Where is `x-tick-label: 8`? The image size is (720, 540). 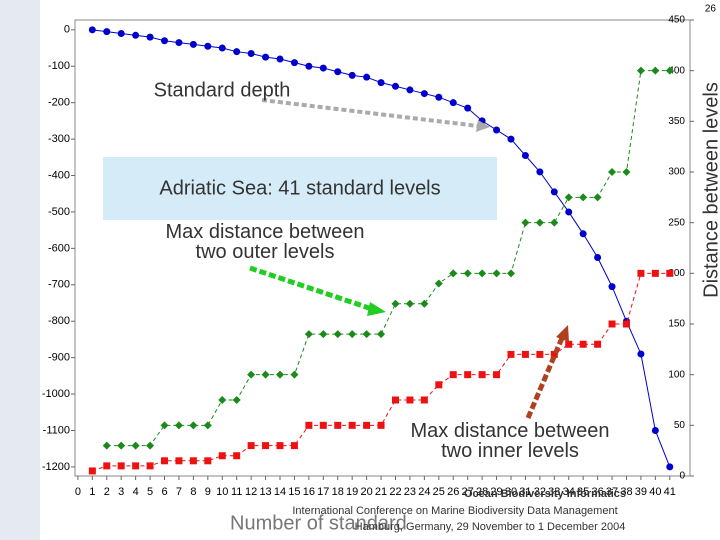
x-tick-label: 8 is located at coordinates (193, 492).